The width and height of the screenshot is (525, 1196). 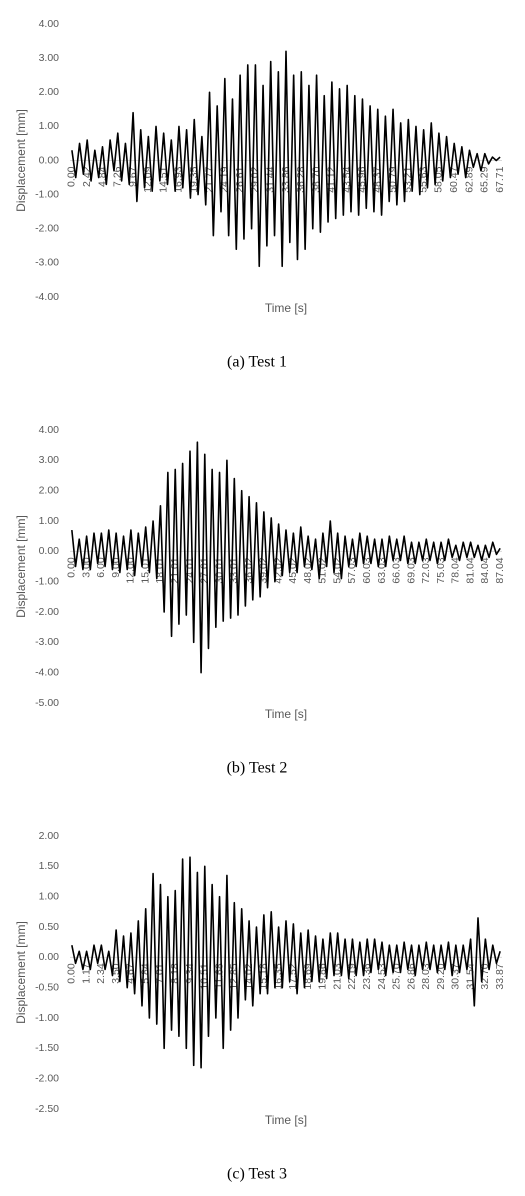 I want to click on x-tick-label: 81.04, so click(x=470, y=570).